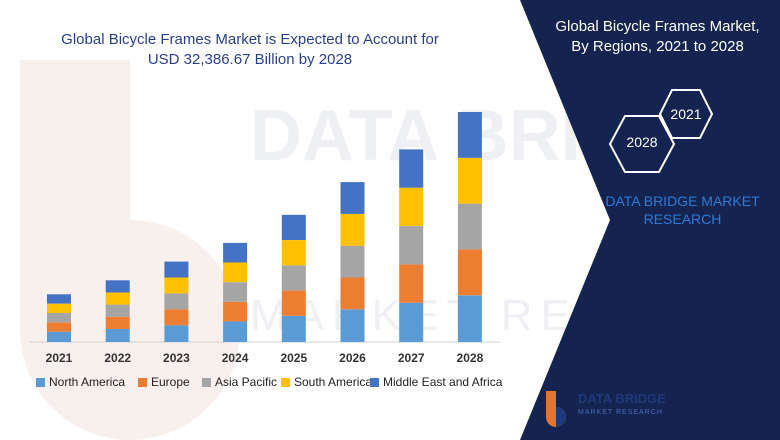  Describe the element at coordinates (59, 336) in the screenshot. I see `bar-segment-2021-north-america` at that location.